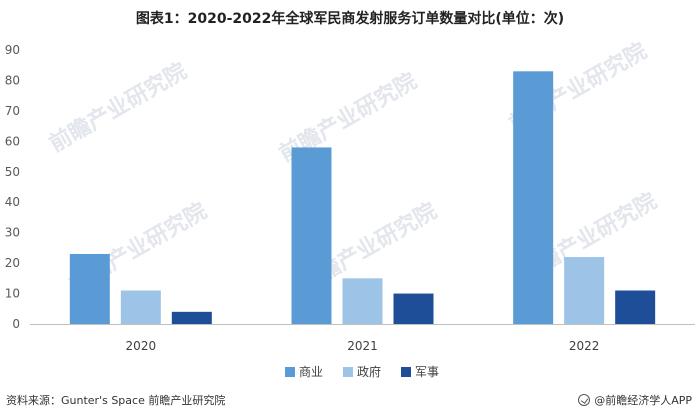 This screenshot has height=420, width=700. I want to click on y-tick-label: 80, so click(12, 80).